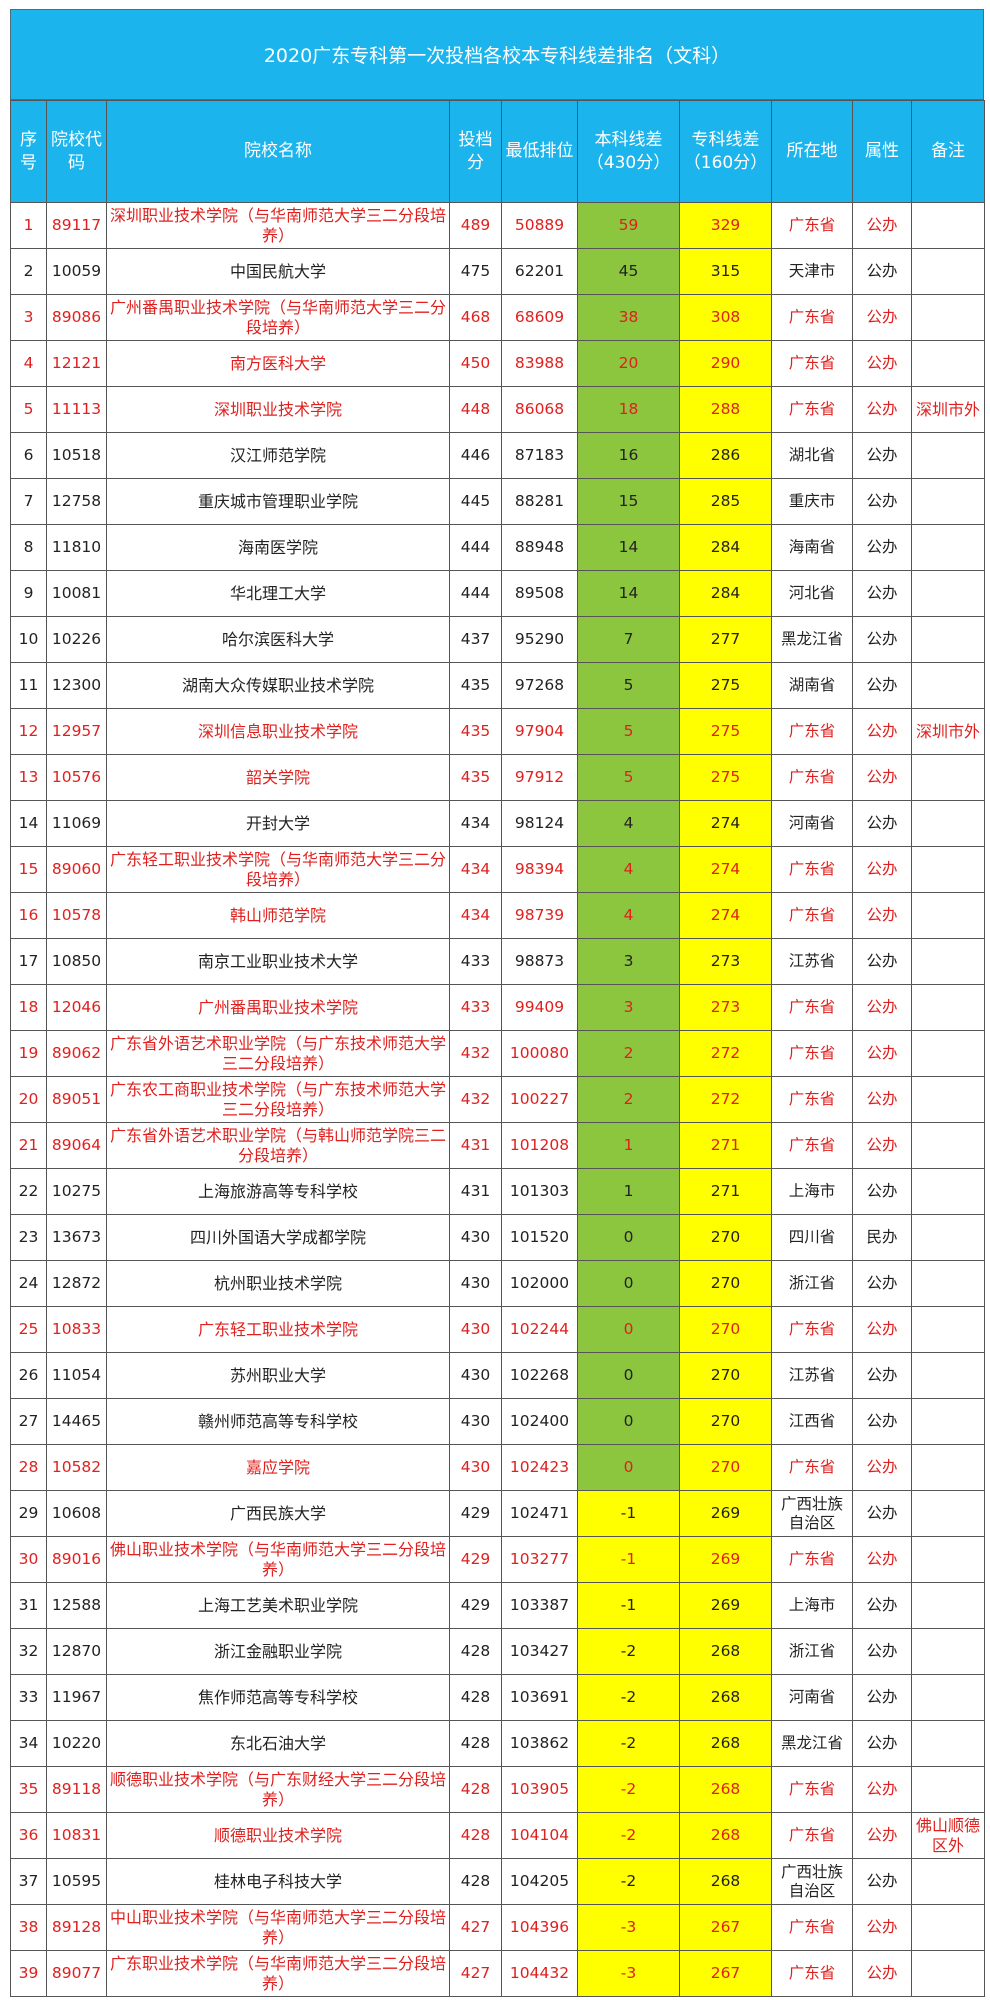  I want to click on cell-code: 12300, so click(76, 685).